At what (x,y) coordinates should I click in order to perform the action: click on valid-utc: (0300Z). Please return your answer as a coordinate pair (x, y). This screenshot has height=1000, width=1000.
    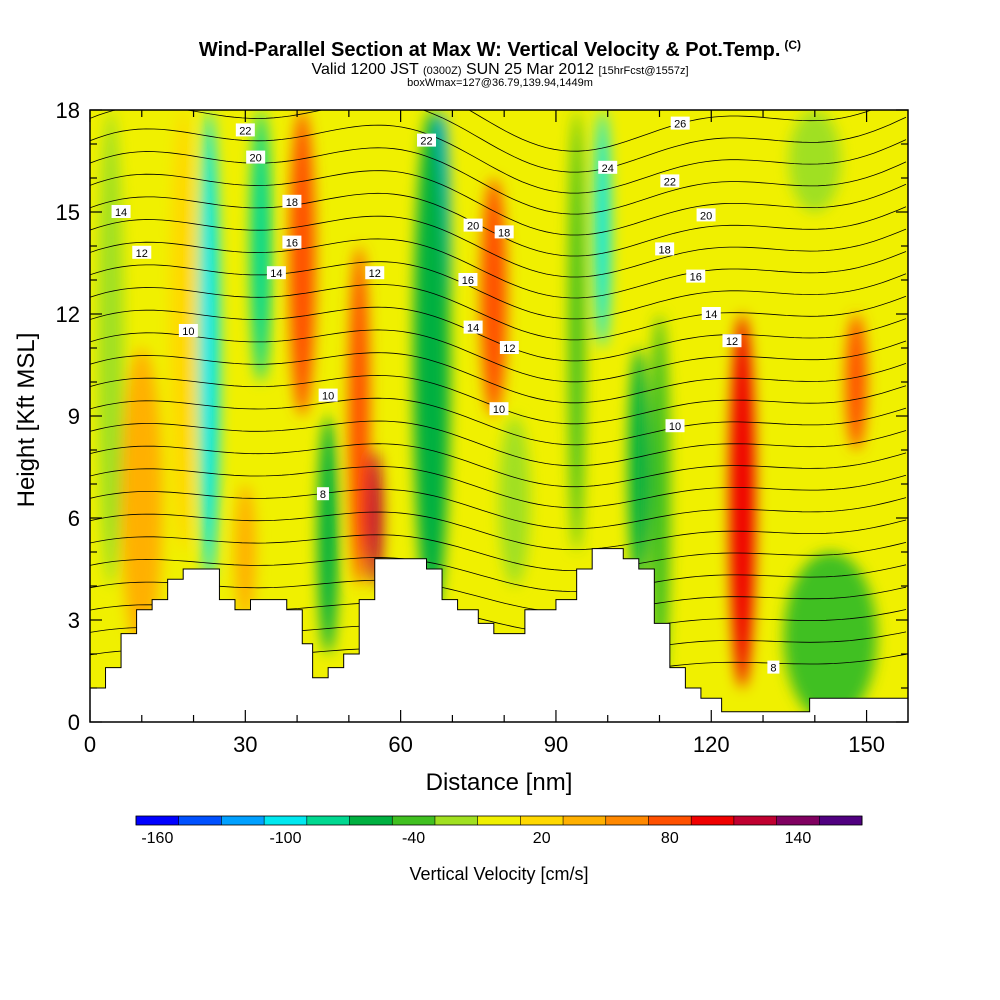
    Looking at the image, I should click on (442, 71).